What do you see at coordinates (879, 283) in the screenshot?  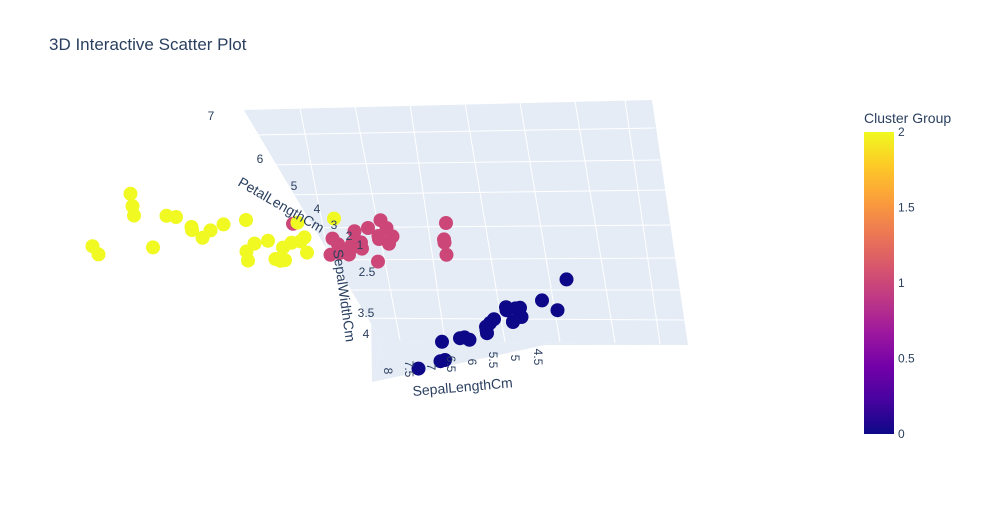 I see `colorbar-gradient` at bounding box center [879, 283].